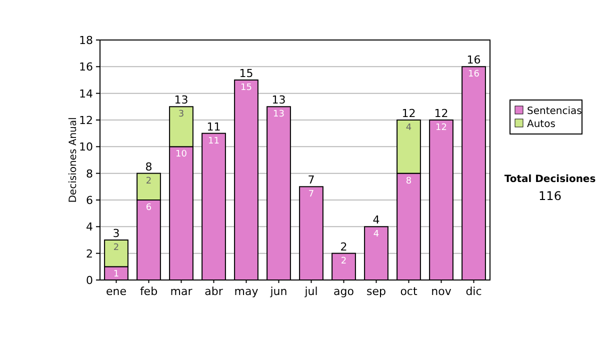  I want to click on total-label: 11, so click(213, 127).